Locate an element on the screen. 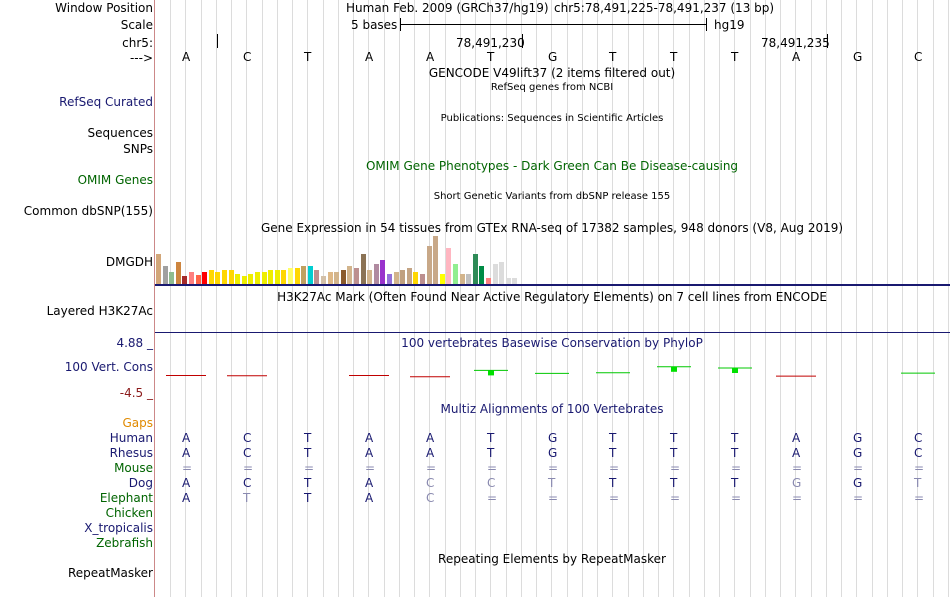  species-label: Human is located at coordinates (131, 438).